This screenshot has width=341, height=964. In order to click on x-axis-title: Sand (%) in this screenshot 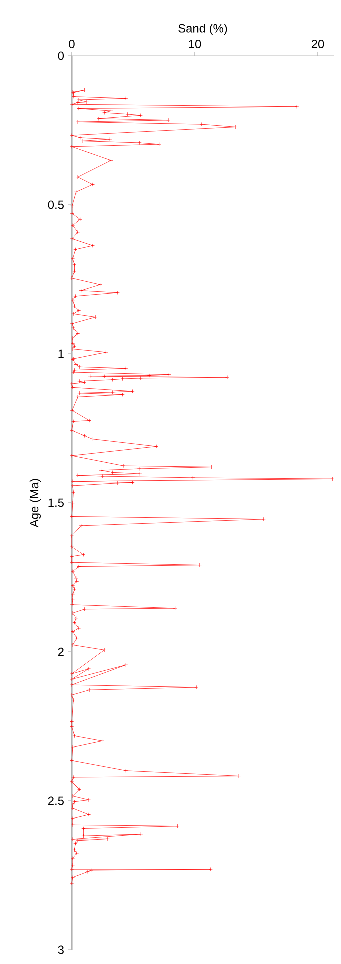, I will do `click(203, 30)`.